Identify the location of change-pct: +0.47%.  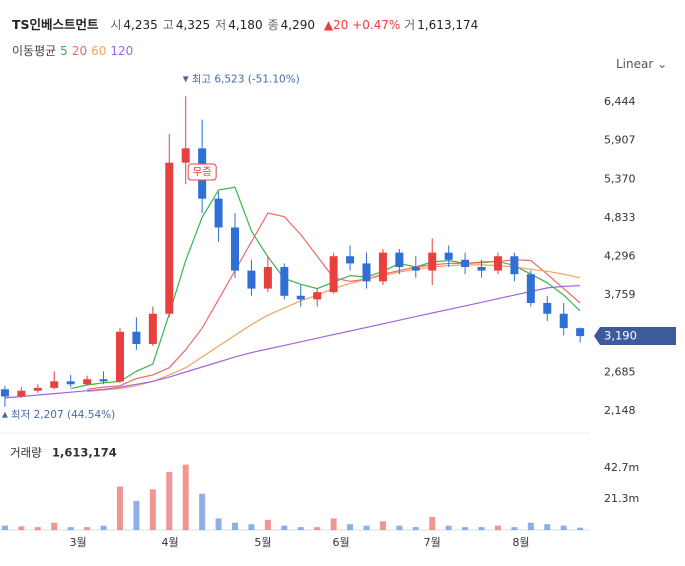
(376, 25).